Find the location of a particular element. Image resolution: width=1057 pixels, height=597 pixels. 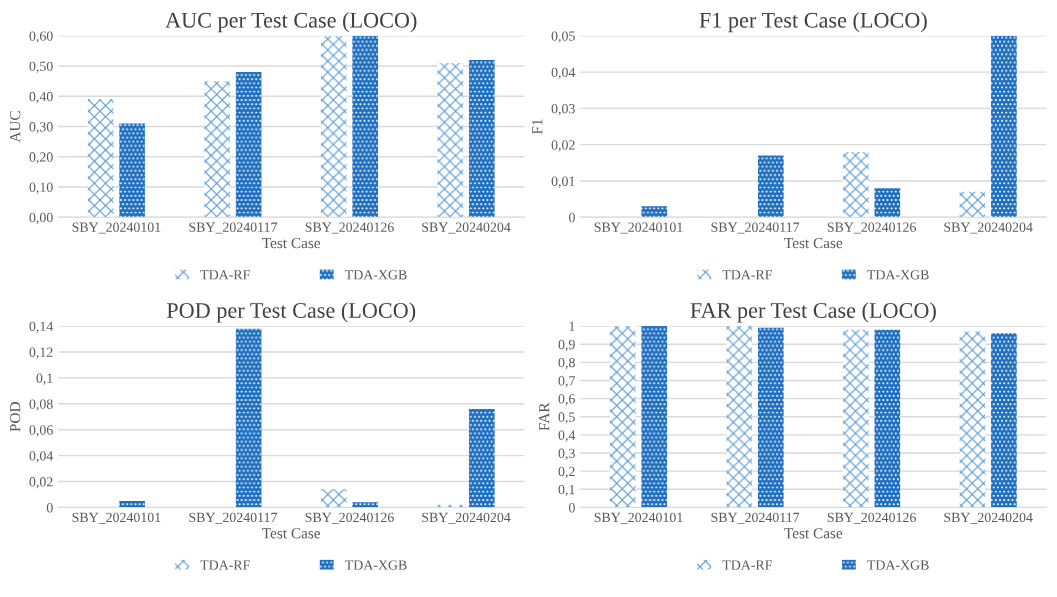

y-axis-title: F1 is located at coordinates (537, 127).